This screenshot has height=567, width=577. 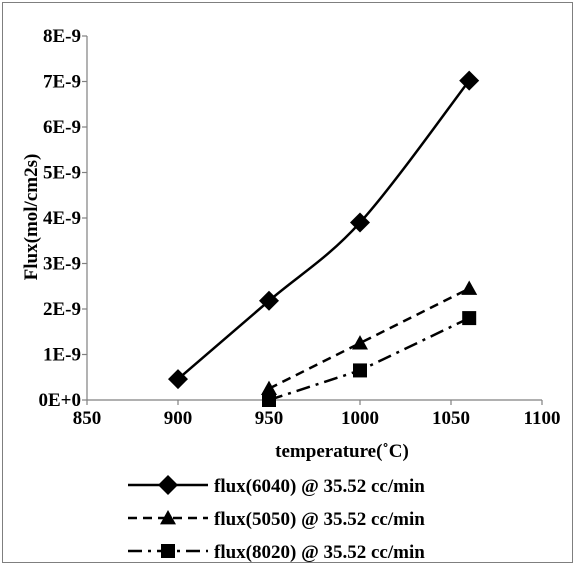 I want to click on y-tick-label: 8E-9, so click(x=62, y=36).